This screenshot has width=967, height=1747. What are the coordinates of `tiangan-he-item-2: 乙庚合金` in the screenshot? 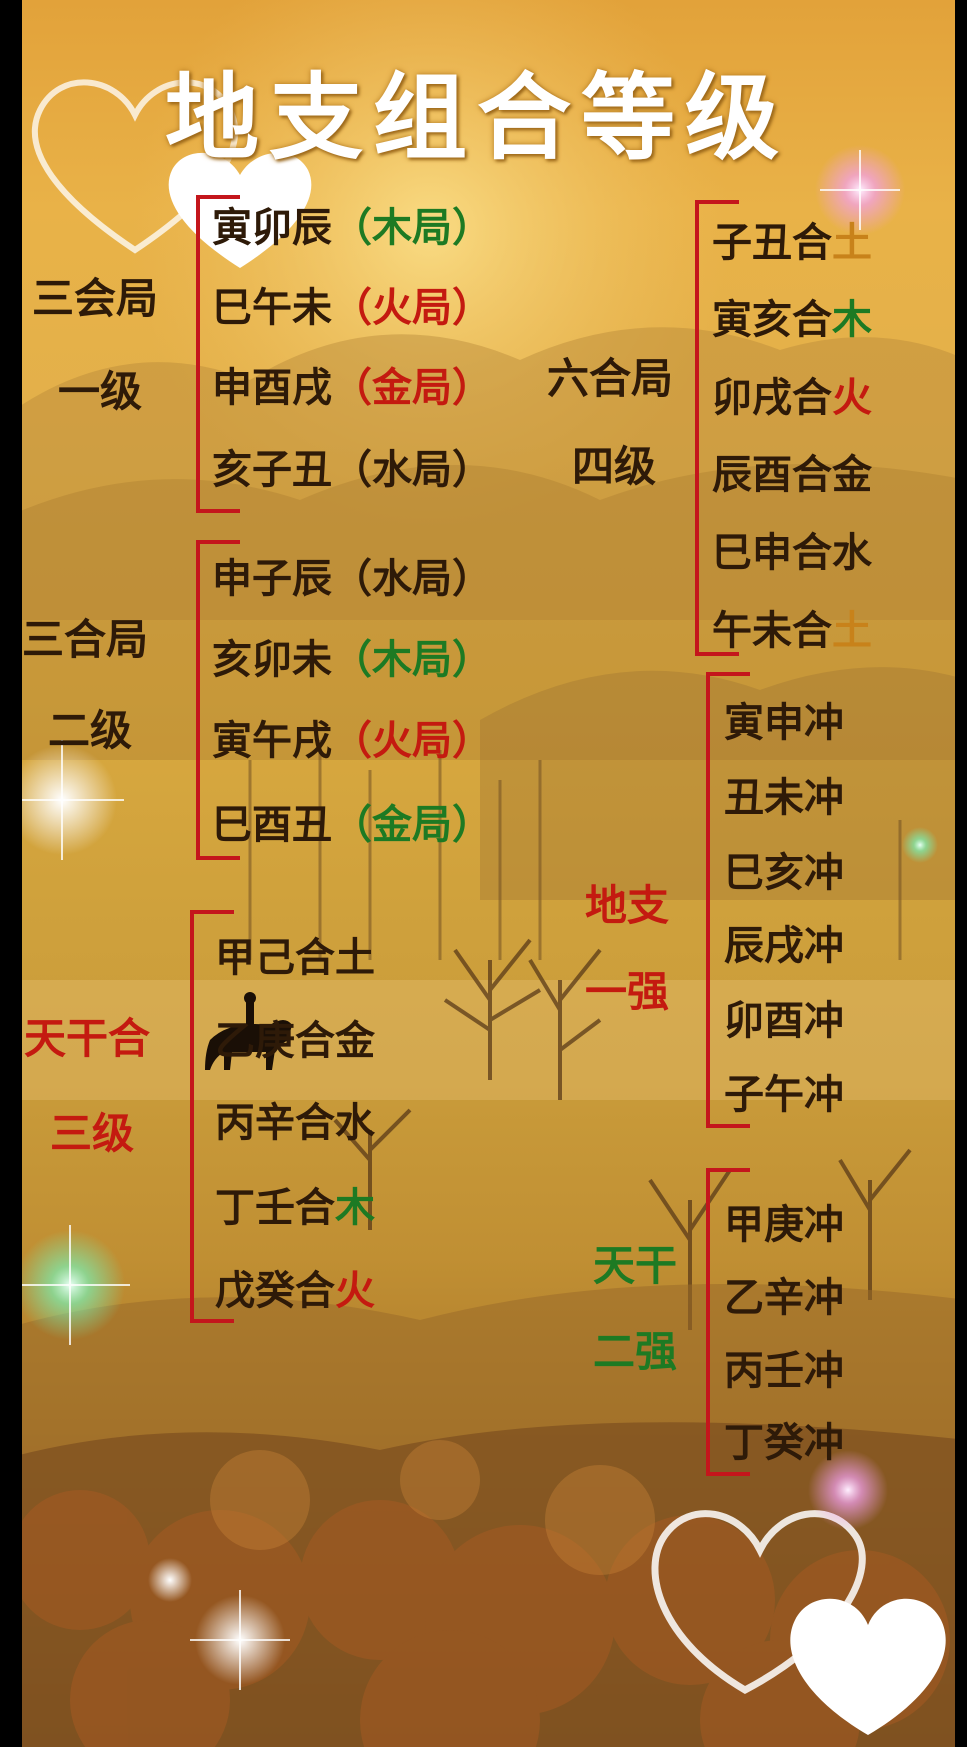 It's located at (295, 1037).